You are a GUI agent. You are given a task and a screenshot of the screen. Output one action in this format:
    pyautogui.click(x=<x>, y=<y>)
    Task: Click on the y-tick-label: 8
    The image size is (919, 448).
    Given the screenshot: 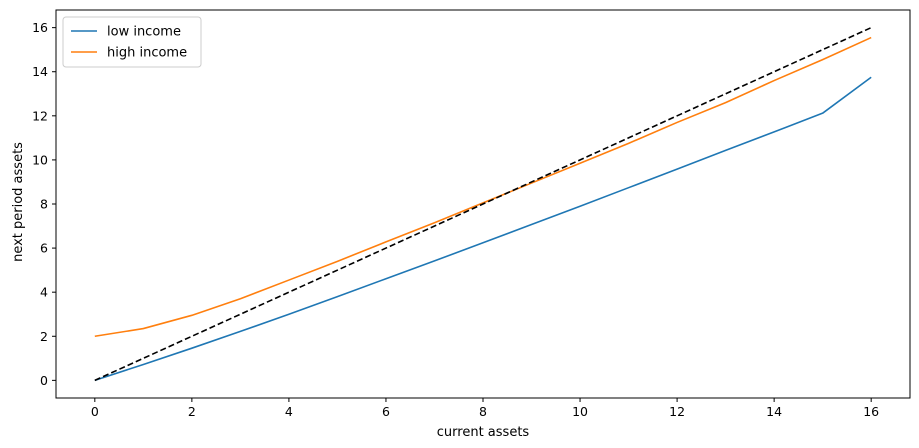 What is the action you would take?
    pyautogui.click(x=44, y=204)
    